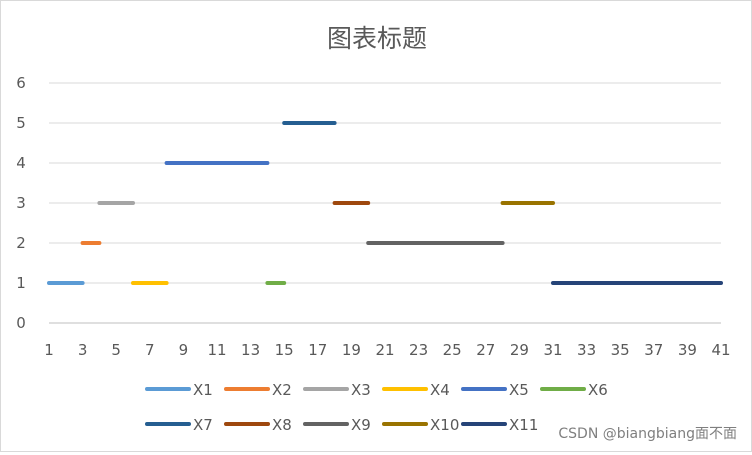  Describe the element at coordinates (653, 350) in the screenshot. I see `x-tick-label: 37` at that location.